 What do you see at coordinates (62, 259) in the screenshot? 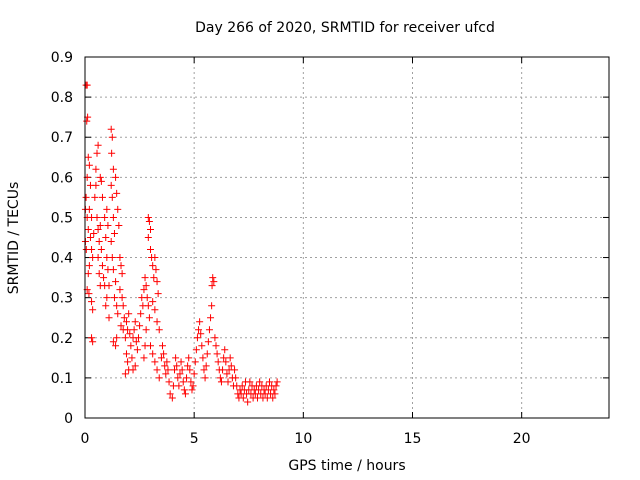
I see `y-tick-label: 0.4` at bounding box center [62, 259].